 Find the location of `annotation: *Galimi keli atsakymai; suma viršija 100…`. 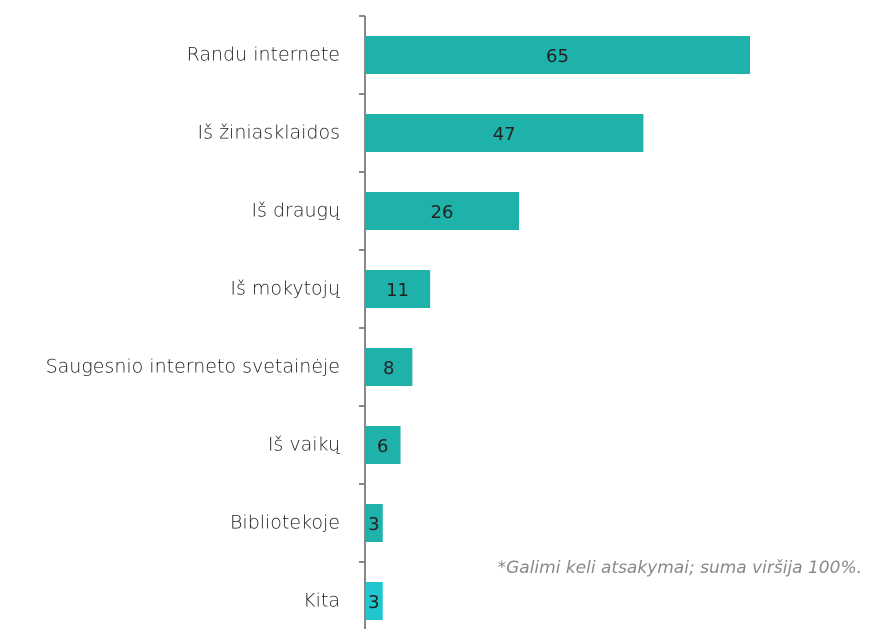

annotation: *Galimi keli atsakymai; suma viršija 100… is located at coordinates (680, 568).